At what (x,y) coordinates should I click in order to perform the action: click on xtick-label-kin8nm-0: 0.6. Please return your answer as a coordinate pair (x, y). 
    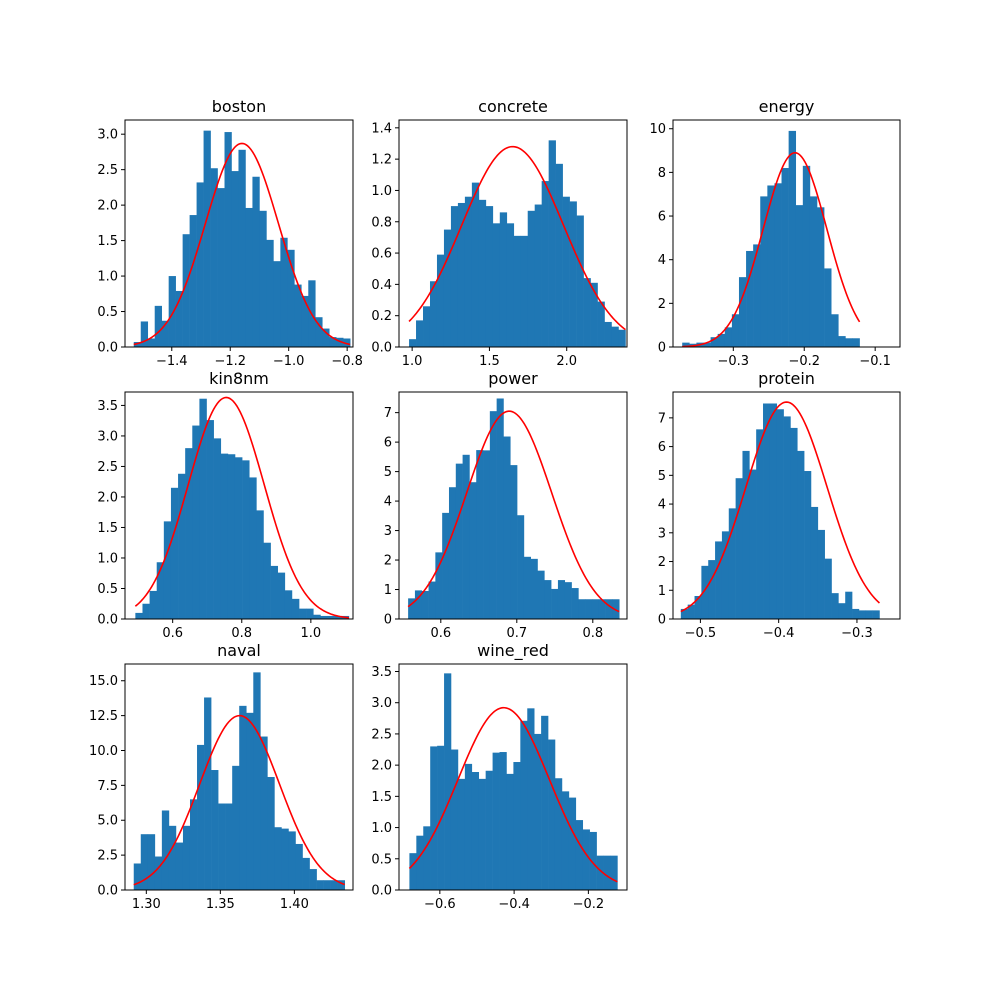
    Looking at the image, I should click on (172, 633).